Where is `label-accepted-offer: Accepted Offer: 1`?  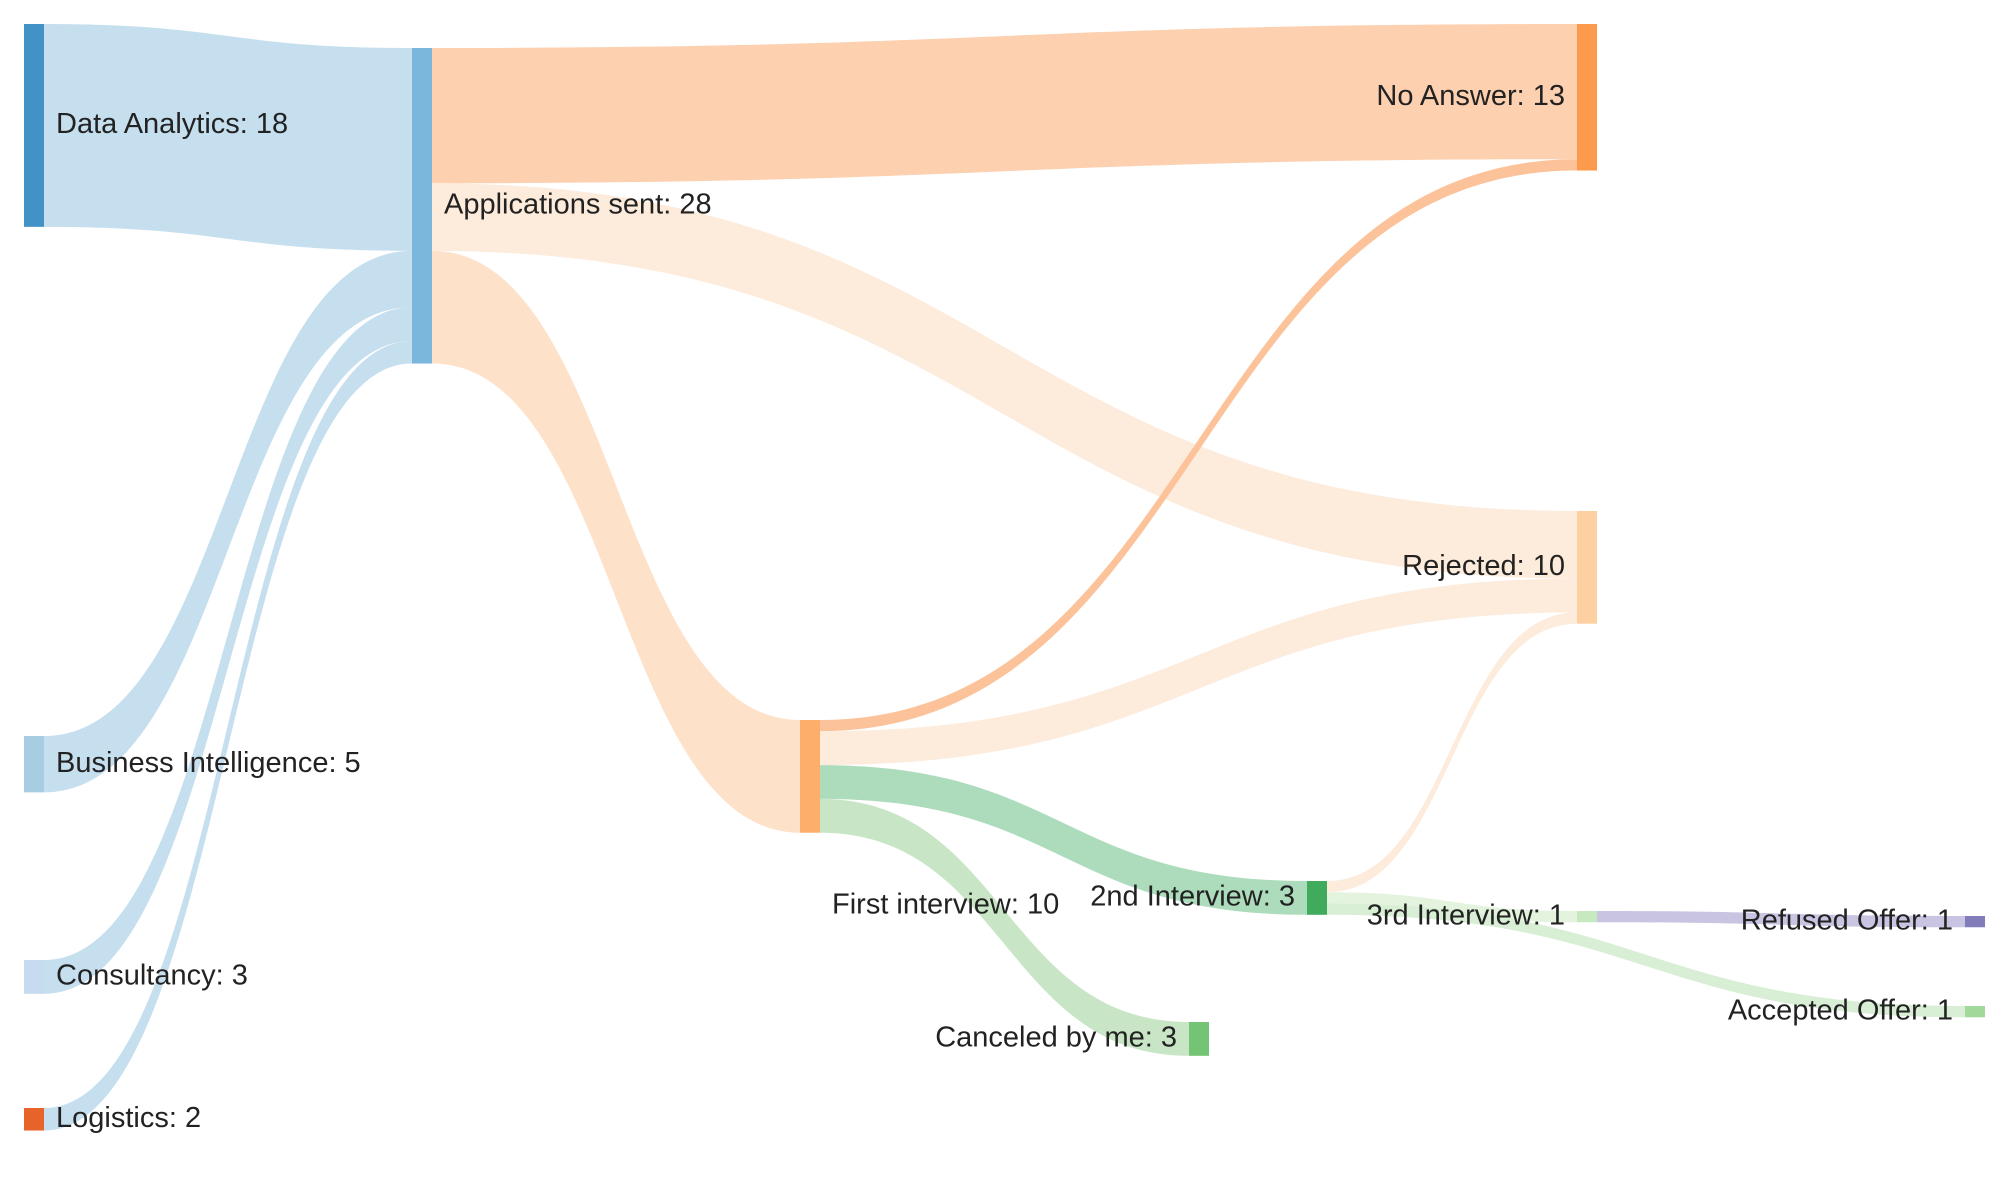 label-accepted-offer: Accepted Offer: 1 is located at coordinates (1840, 1010).